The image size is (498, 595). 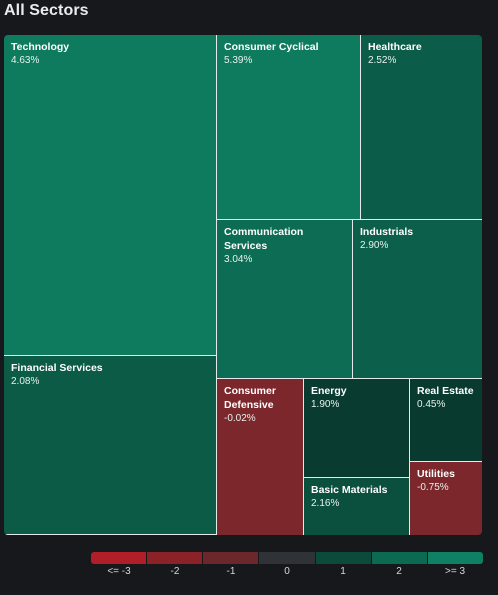 What do you see at coordinates (329, 391) in the screenshot?
I see `tile-name: Energy` at bounding box center [329, 391].